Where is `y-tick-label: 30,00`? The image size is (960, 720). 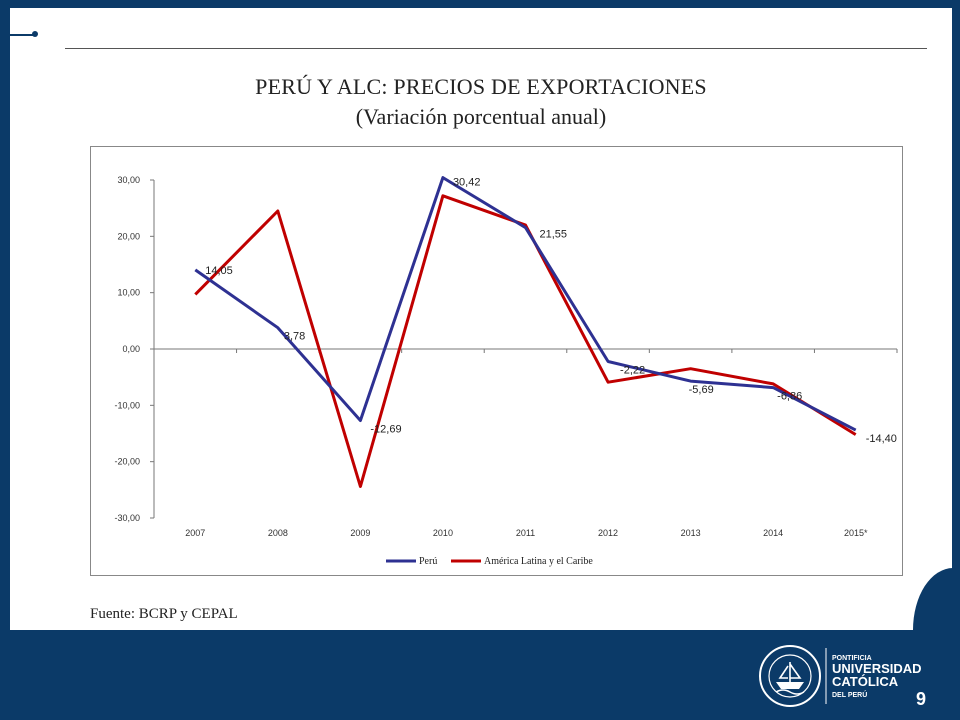 y-tick-label: 30,00 is located at coordinates (128, 180).